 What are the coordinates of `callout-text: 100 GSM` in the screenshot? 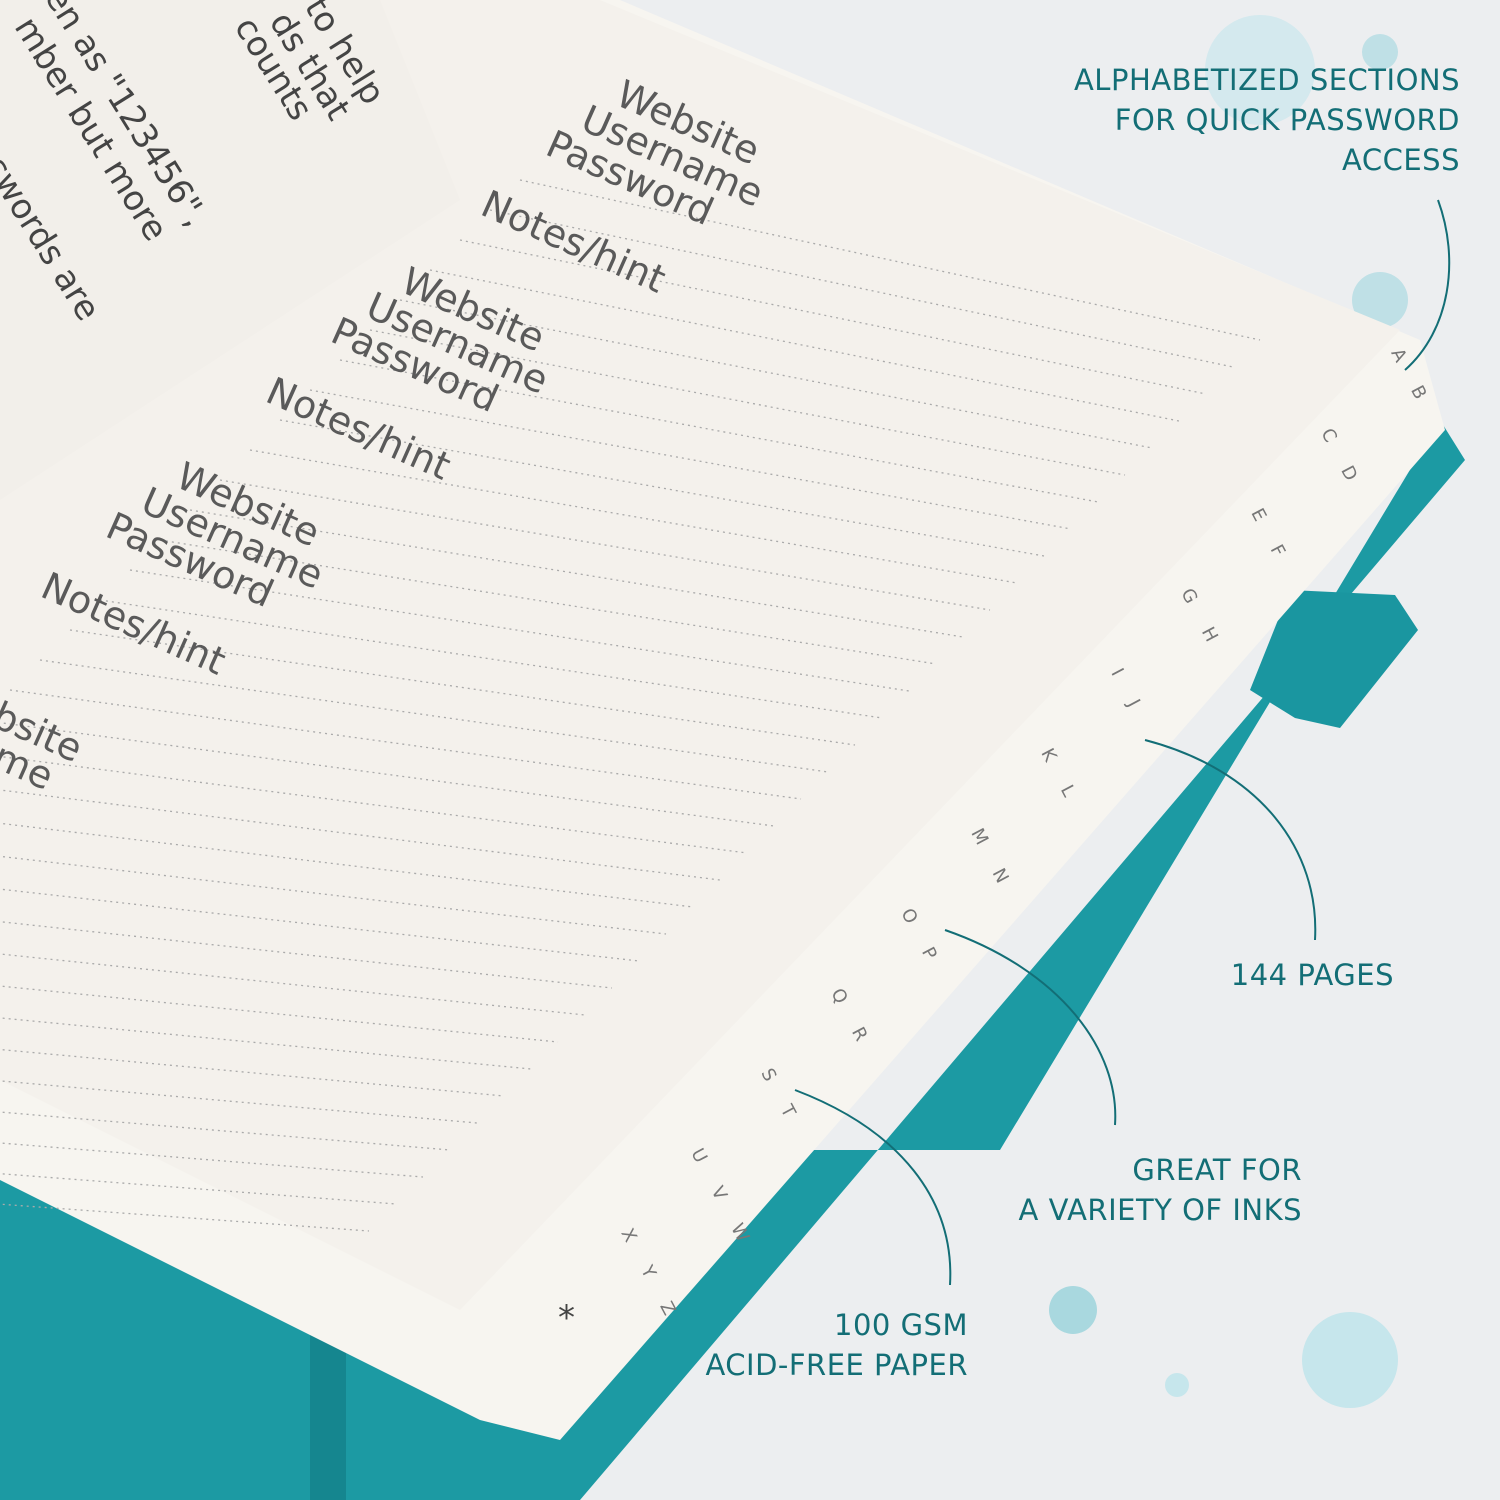 It's located at (901, 1325).